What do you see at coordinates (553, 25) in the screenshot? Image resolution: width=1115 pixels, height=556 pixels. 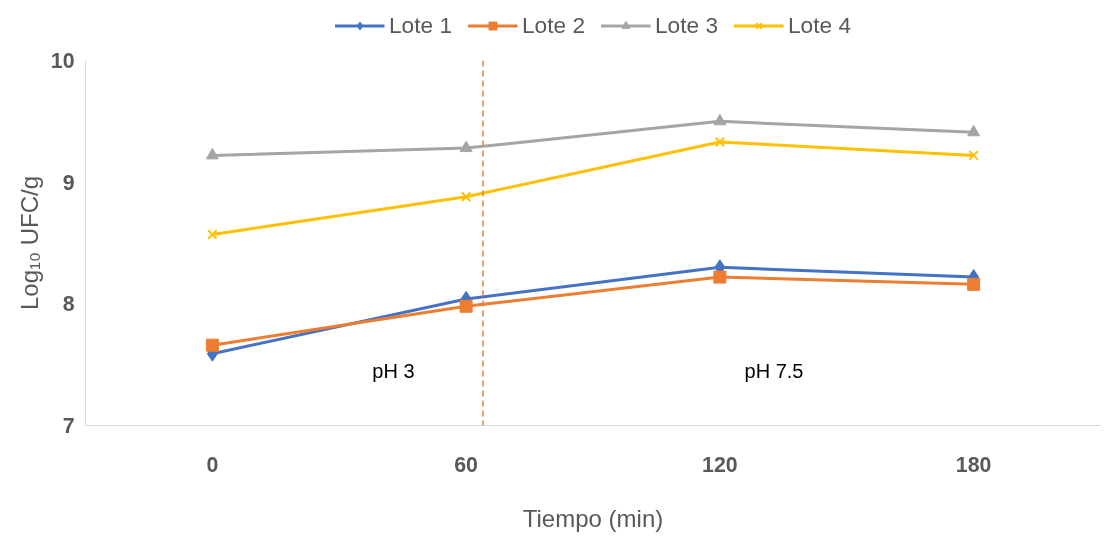 I see `legend-label: Lote 2` at bounding box center [553, 25].